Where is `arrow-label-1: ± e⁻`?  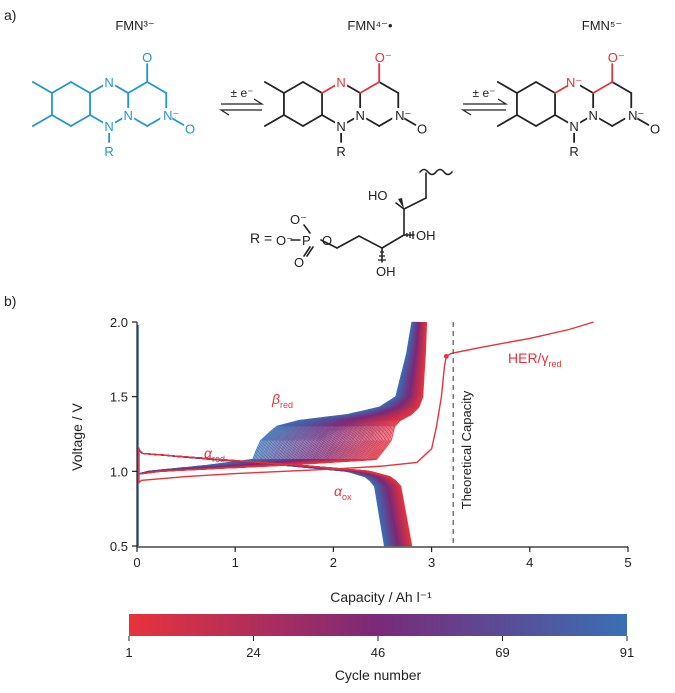 arrow-label-1: ± e⁻ is located at coordinates (242, 93).